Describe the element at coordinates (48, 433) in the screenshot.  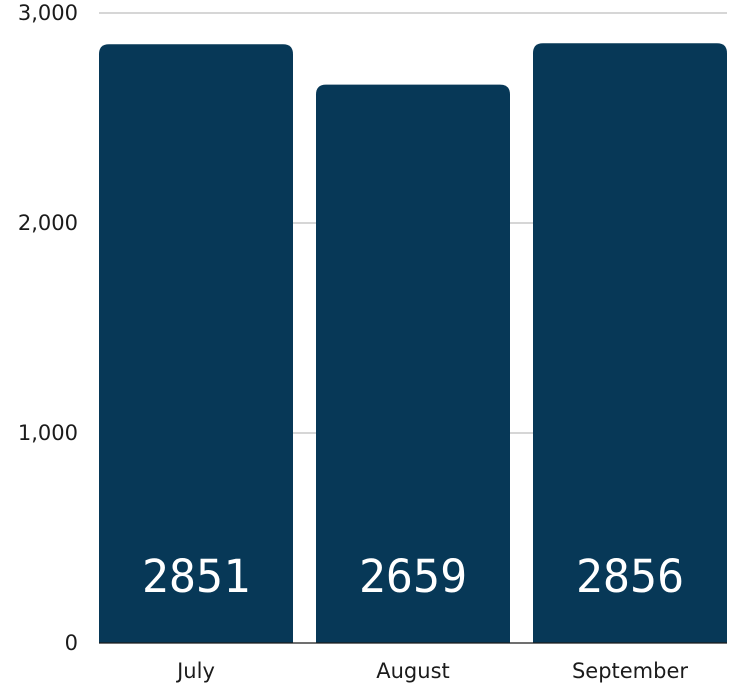
I see `y-tick-label: 1,000` at that location.